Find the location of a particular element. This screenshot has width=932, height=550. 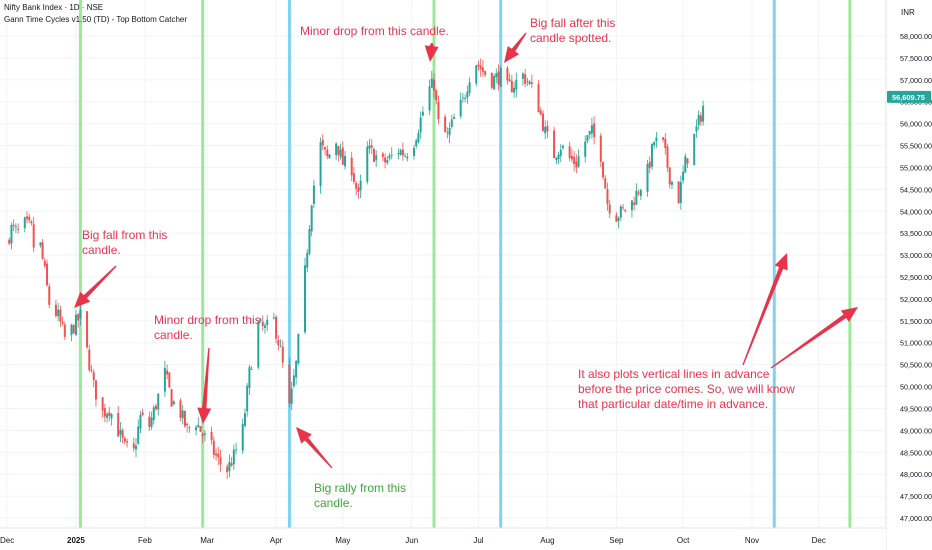

annotation-arrow is located at coordinates (814, 338).